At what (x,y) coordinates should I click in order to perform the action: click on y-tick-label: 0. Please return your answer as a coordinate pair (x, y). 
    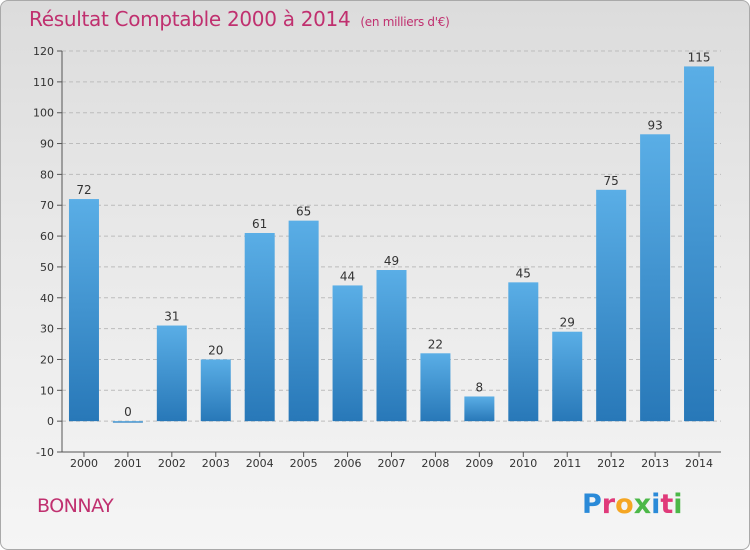
    Looking at the image, I should click on (50, 421).